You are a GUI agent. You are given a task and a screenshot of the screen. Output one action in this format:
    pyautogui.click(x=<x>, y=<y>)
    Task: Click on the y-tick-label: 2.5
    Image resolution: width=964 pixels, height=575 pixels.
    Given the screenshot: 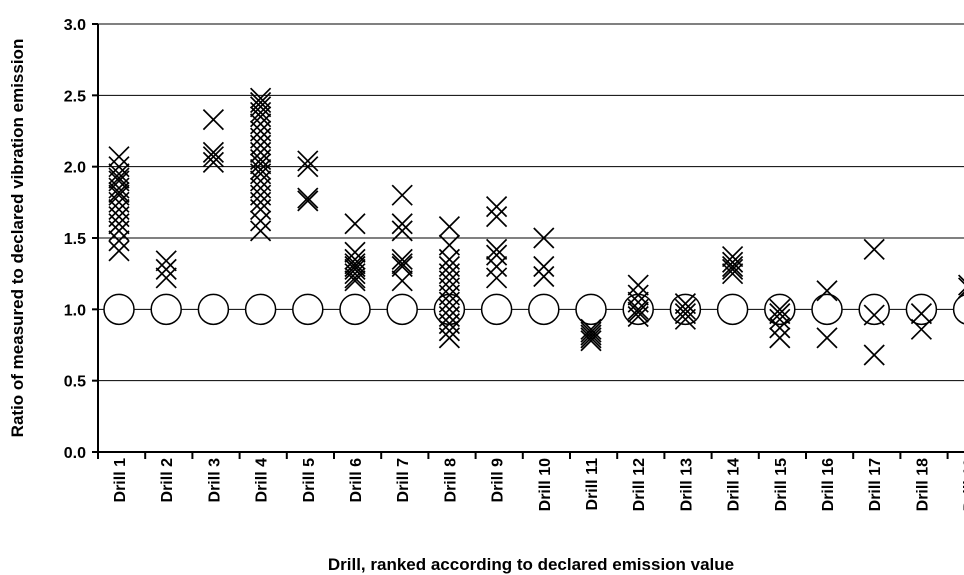 What is the action you would take?
    pyautogui.click(x=75, y=96)
    